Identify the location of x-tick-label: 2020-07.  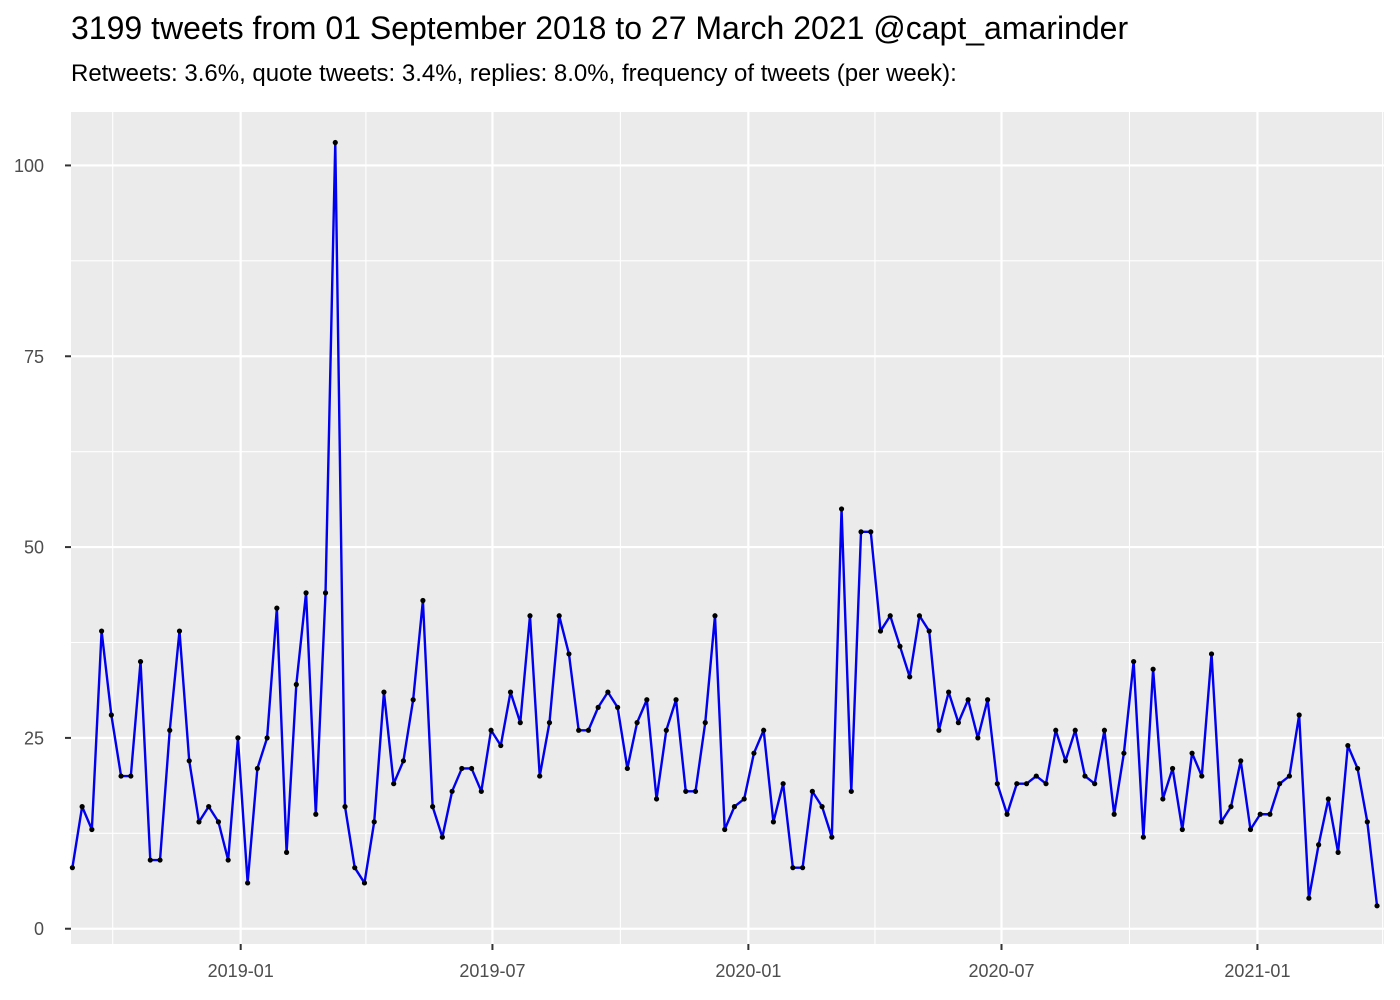
(1001, 971).